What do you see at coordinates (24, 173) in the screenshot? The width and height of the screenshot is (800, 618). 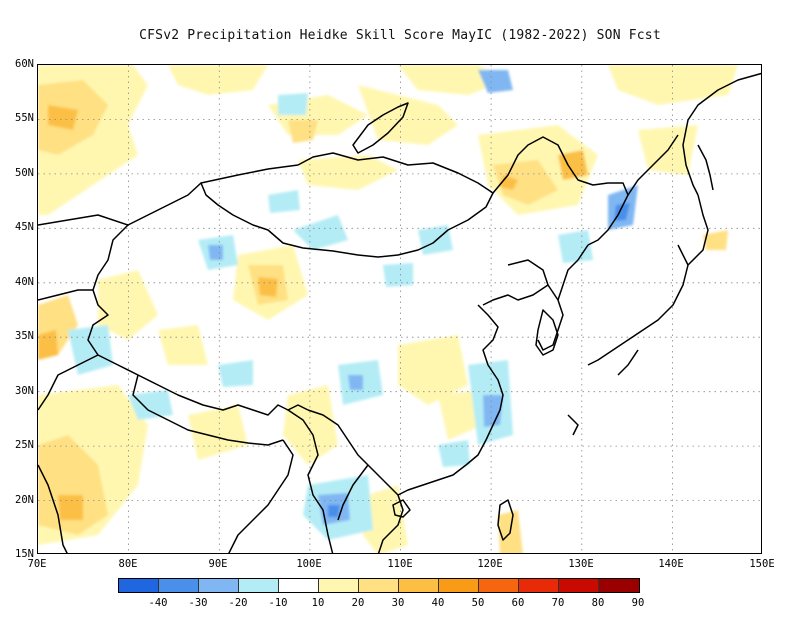 I see `lat-label-50n: 50N` at bounding box center [24, 173].